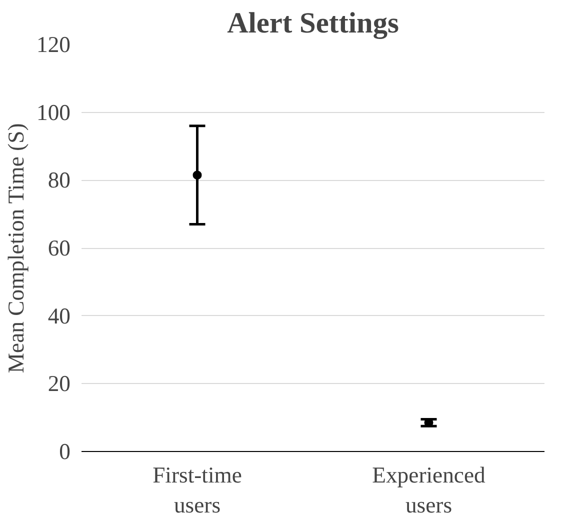 The height and width of the screenshot is (520, 564). What do you see at coordinates (59, 180) in the screenshot?
I see `y-tick-label: 80` at bounding box center [59, 180].